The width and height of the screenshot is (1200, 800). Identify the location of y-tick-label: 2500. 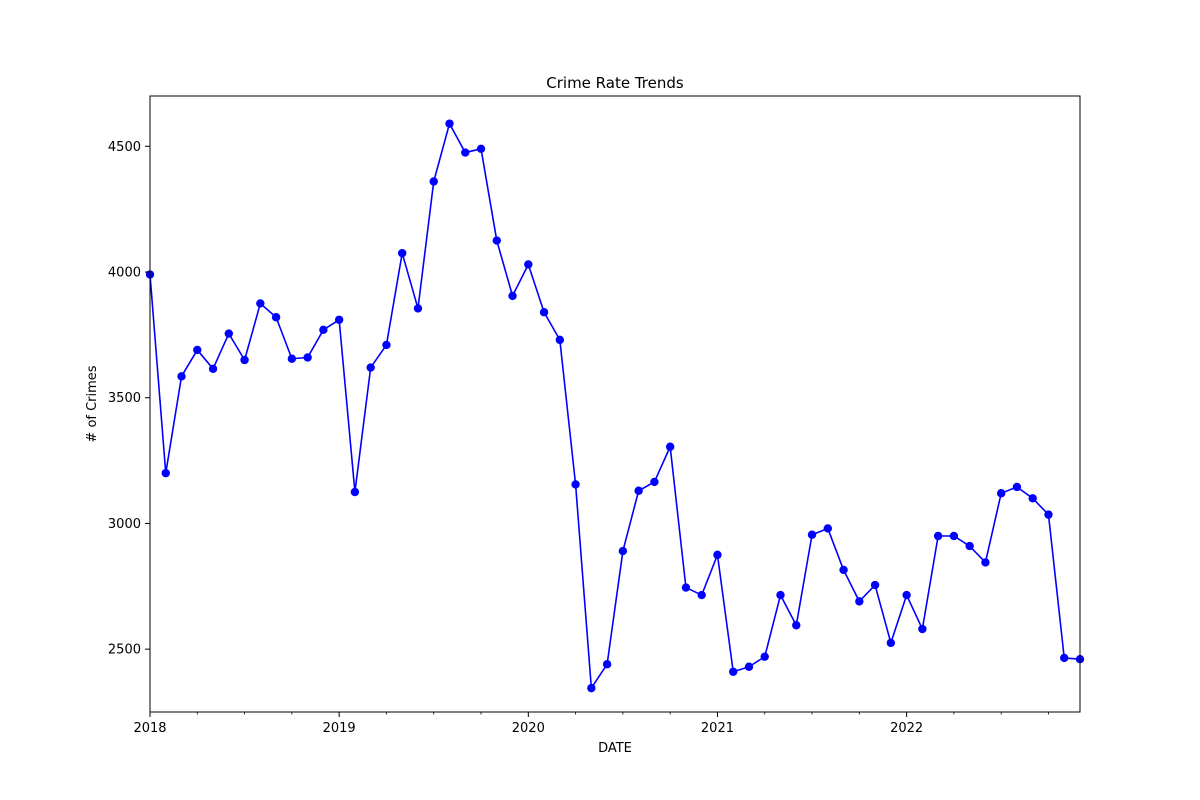
(124, 650).